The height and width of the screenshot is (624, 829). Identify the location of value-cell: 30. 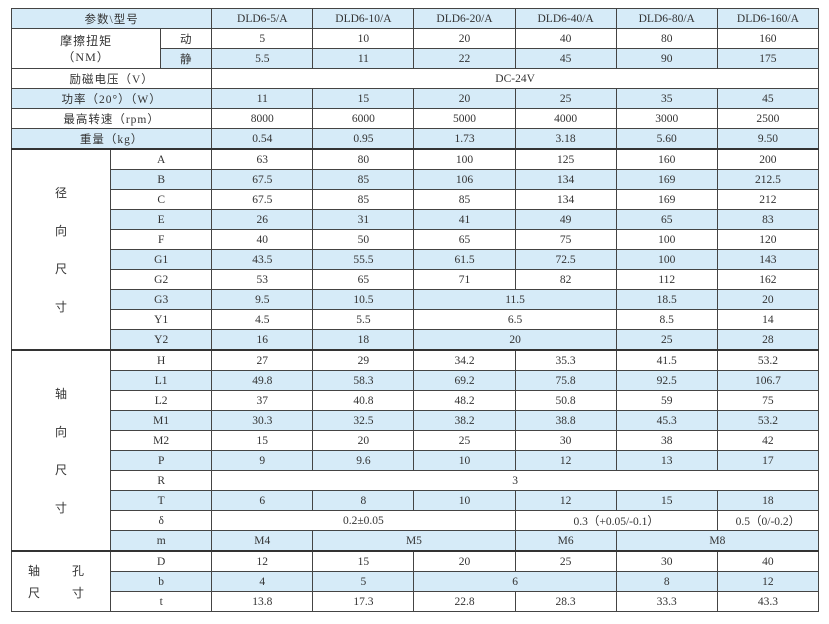
(565, 440).